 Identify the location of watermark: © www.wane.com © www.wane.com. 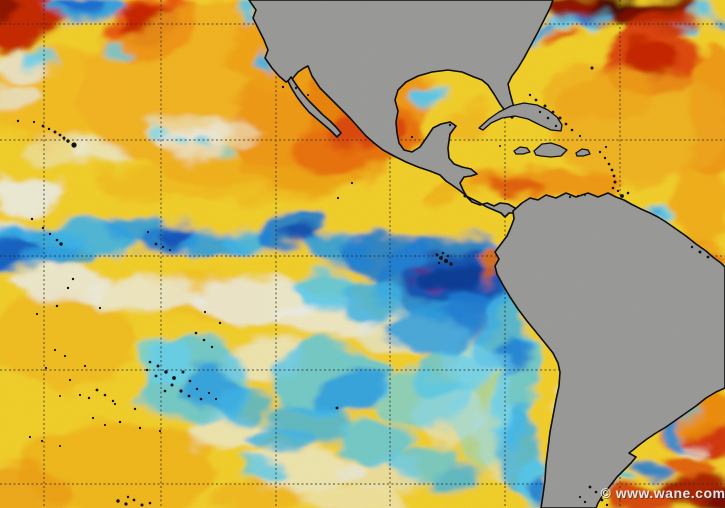
(663, 493).